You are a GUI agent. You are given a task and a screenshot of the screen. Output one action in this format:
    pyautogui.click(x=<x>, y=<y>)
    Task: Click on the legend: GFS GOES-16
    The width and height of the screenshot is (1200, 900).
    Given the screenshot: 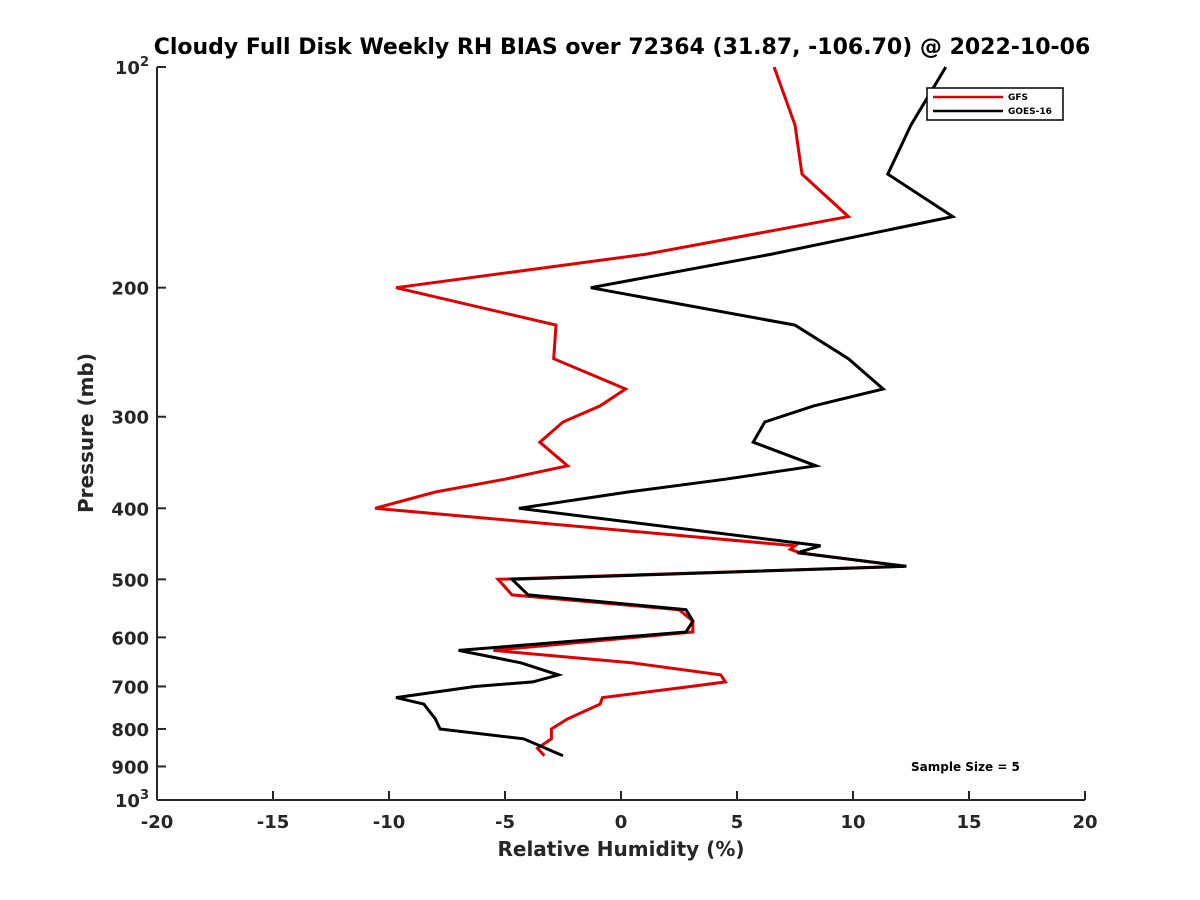 What is the action you would take?
    pyautogui.click(x=995, y=104)
    